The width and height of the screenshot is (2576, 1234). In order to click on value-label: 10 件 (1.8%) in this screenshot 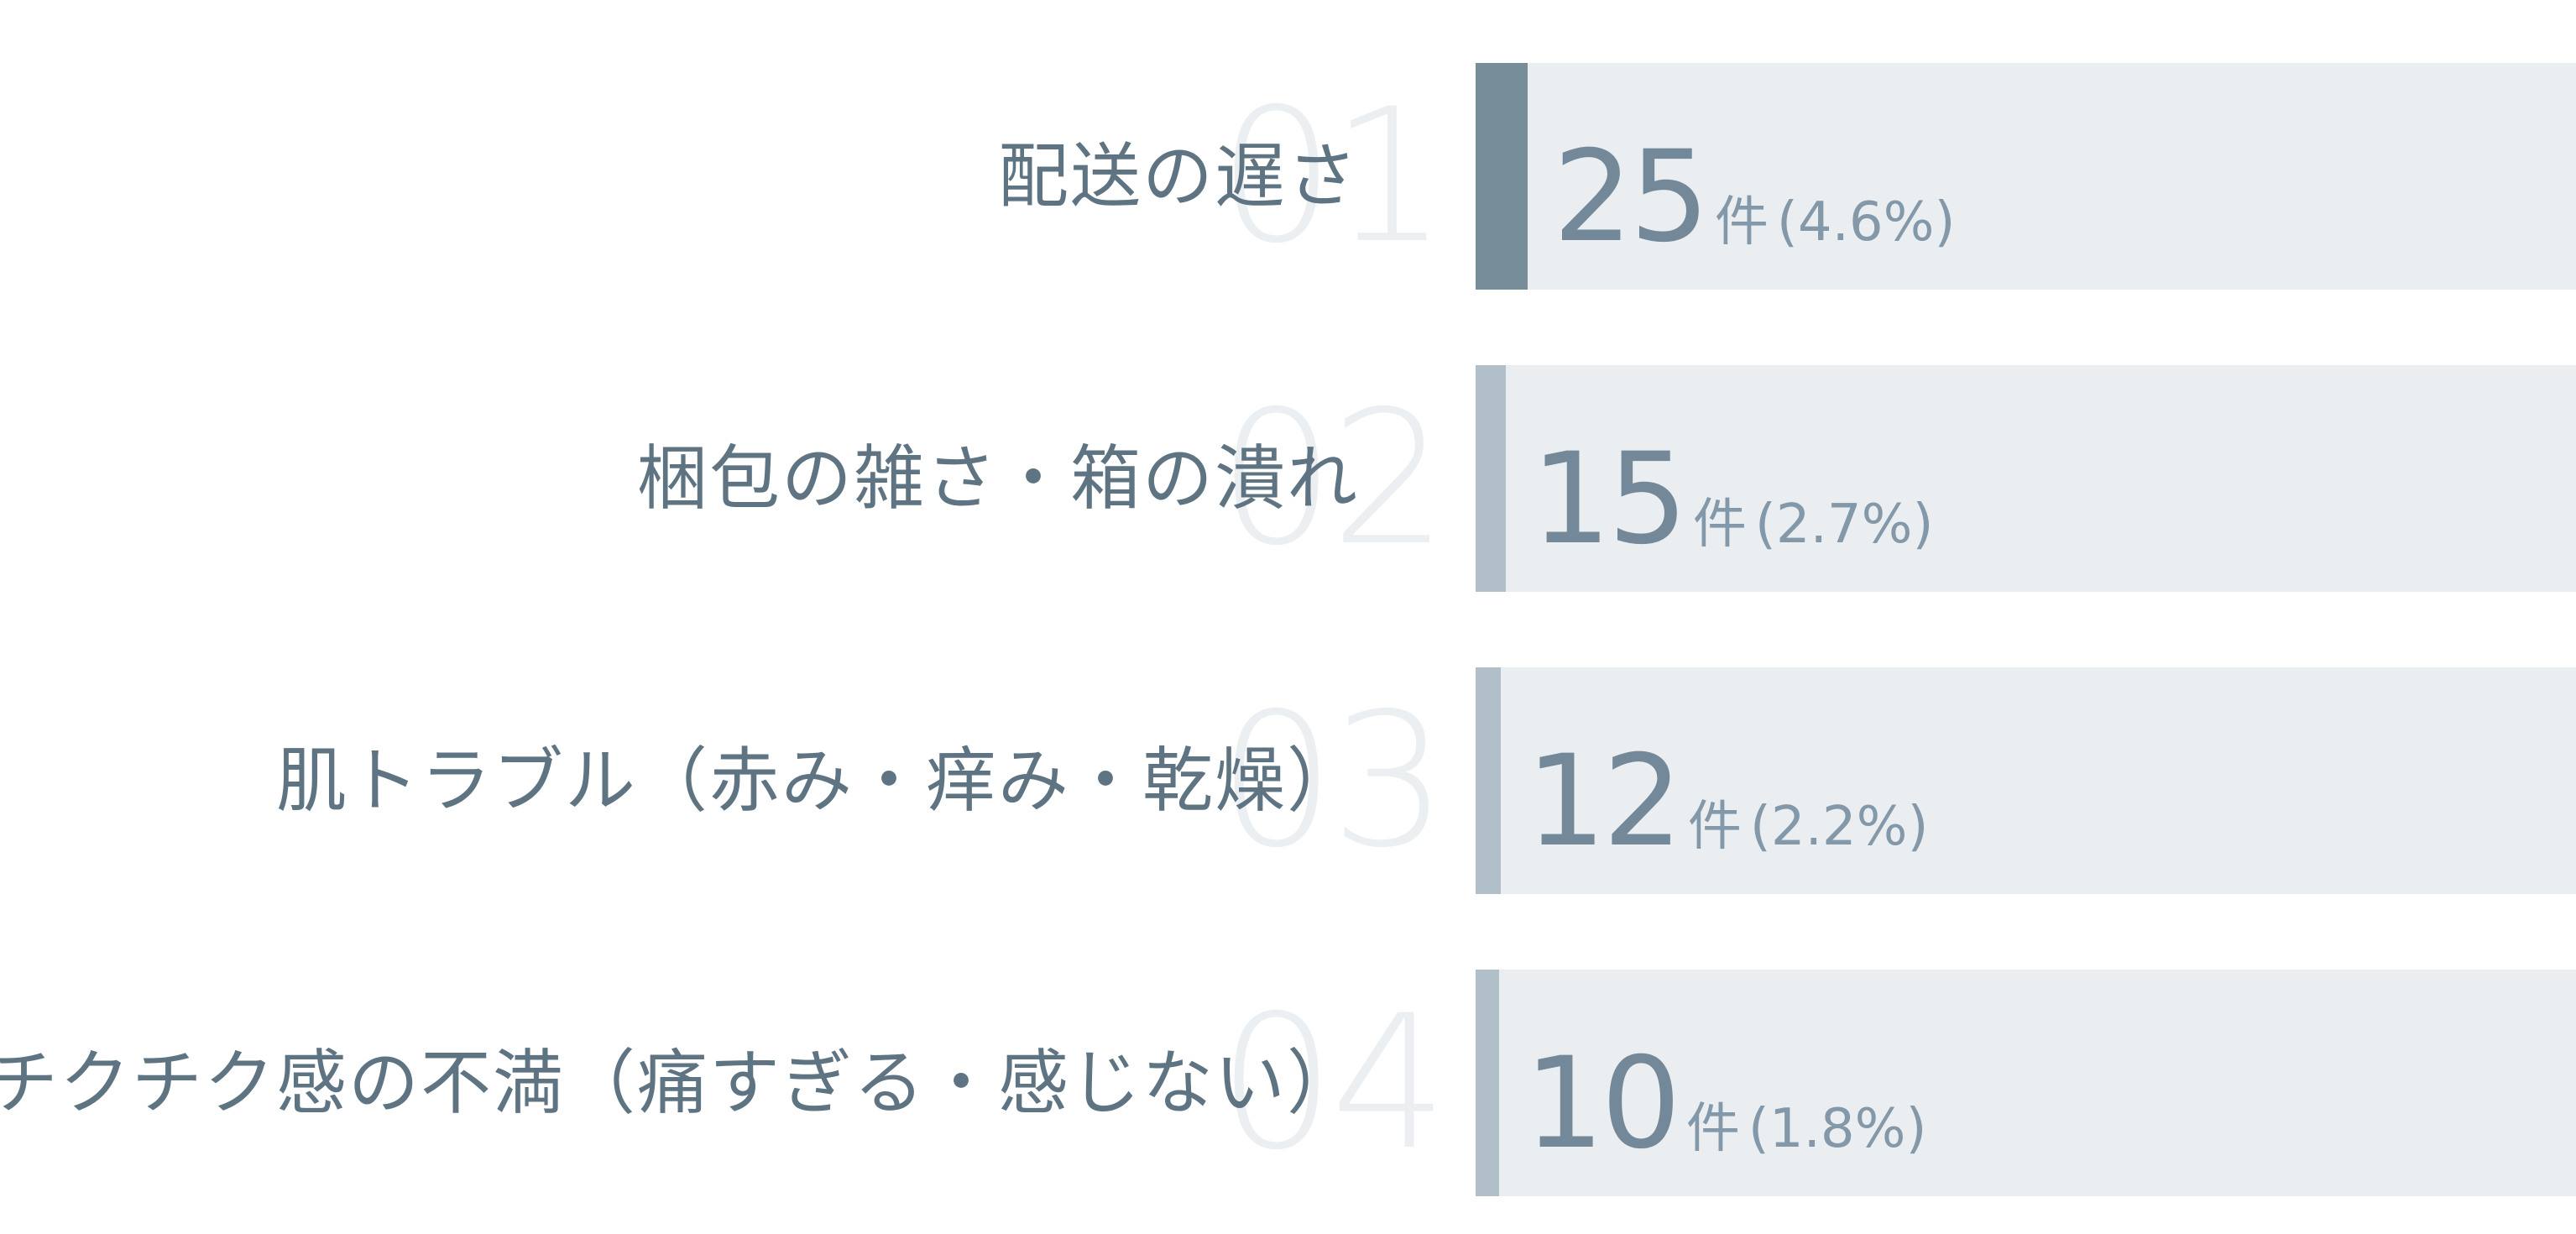, I will do `click(1725, 1108)`.